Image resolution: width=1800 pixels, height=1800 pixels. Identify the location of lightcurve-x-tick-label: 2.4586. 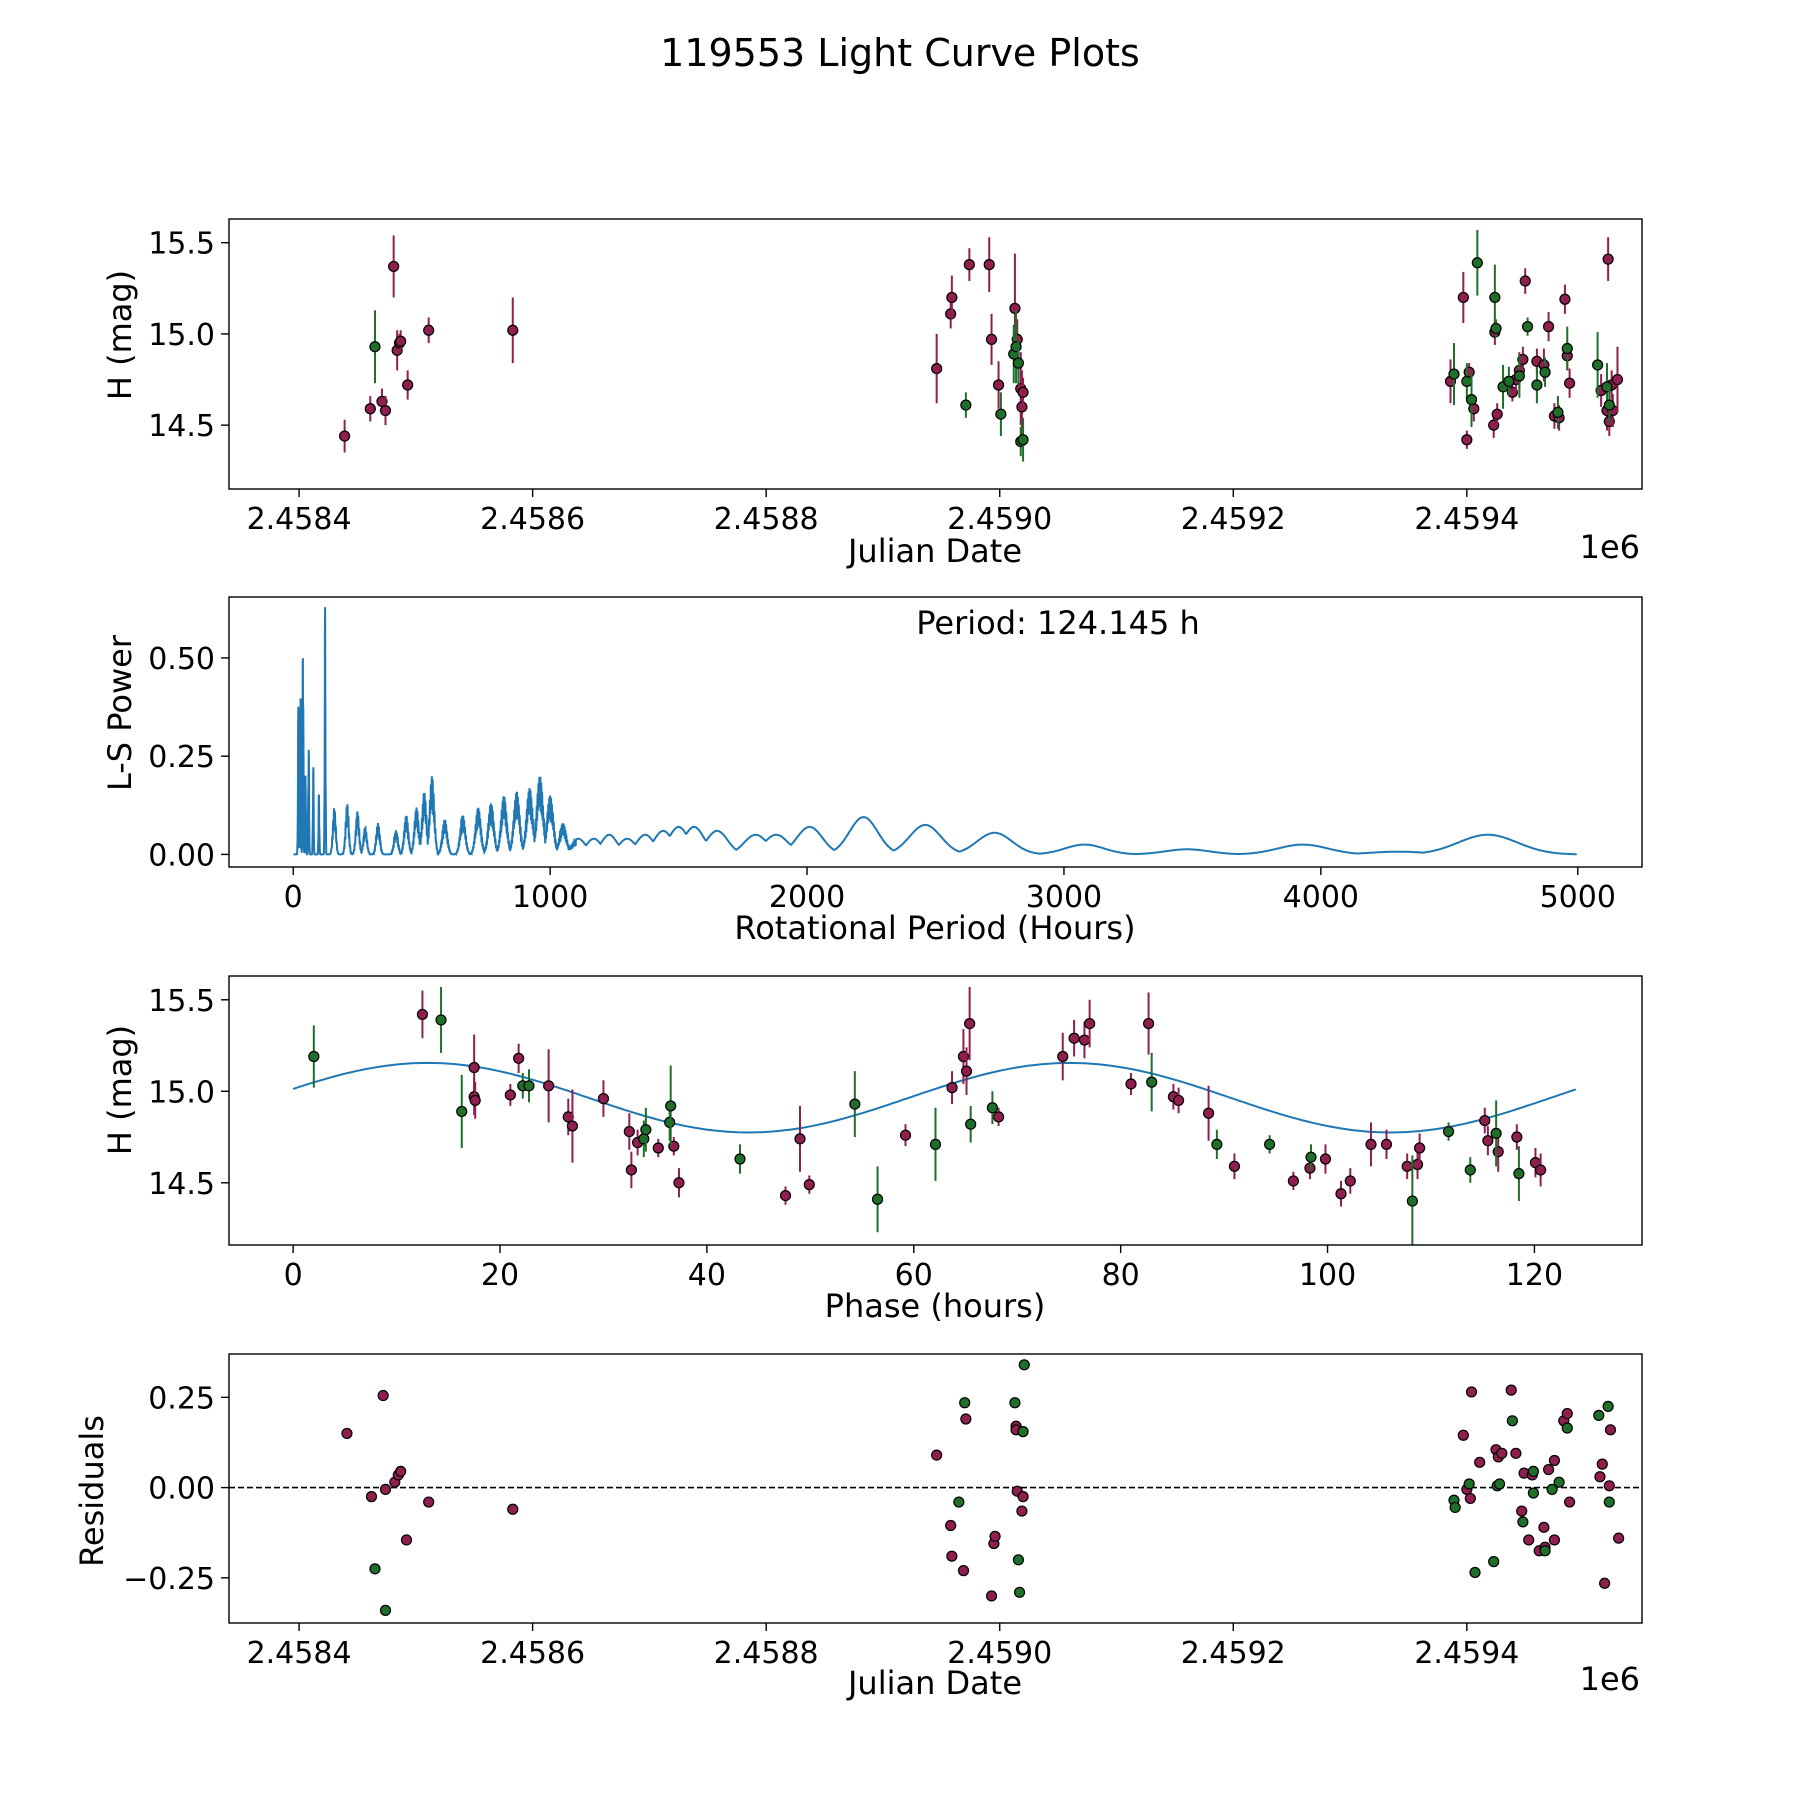
(532, 519).